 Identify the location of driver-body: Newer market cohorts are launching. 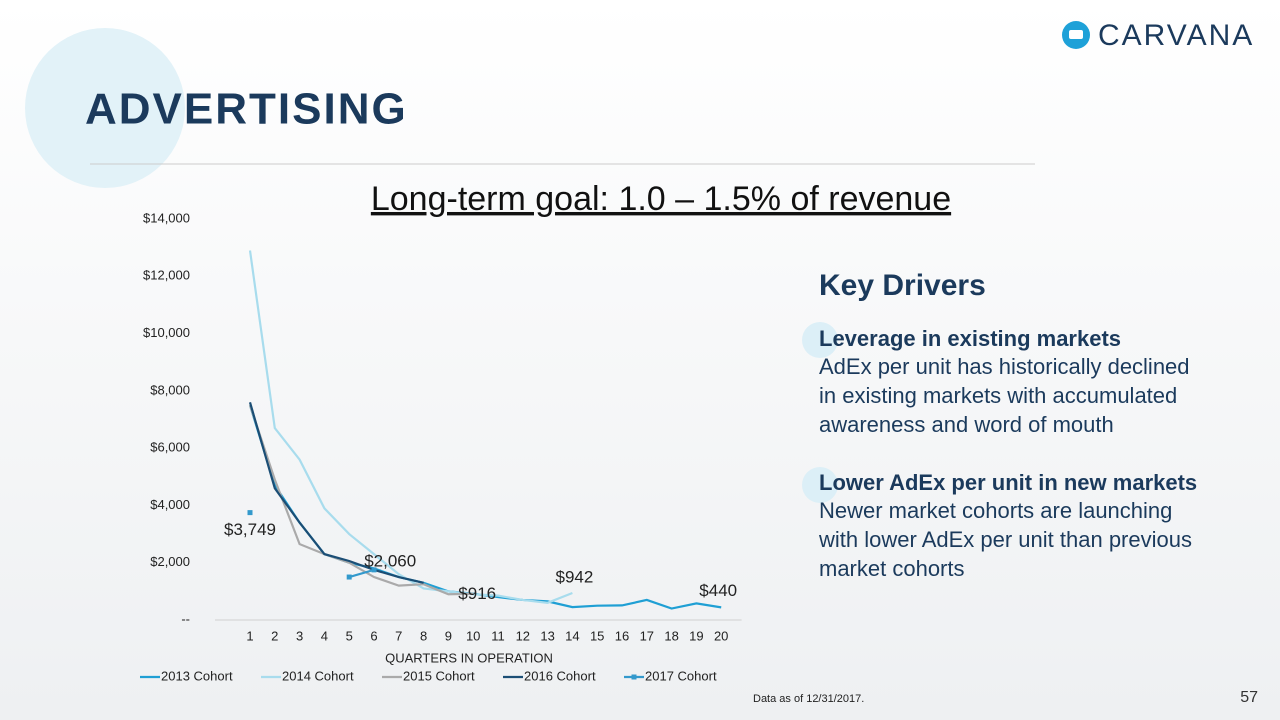
(995, 510).